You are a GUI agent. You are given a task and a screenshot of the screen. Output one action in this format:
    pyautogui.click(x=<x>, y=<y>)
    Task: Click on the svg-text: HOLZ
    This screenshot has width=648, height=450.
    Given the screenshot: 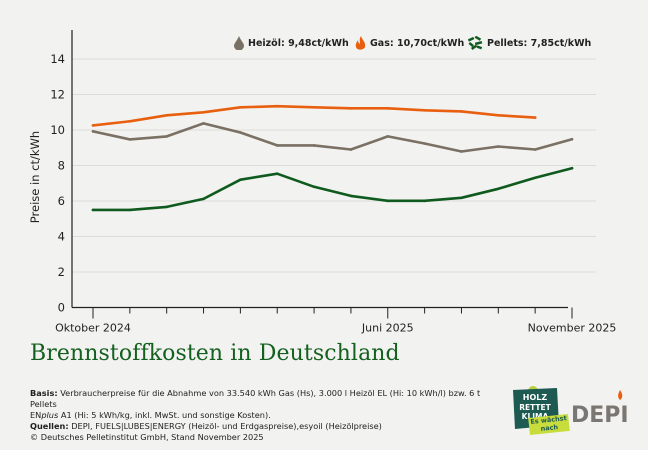 What is the action you would take?
    pyautogui.click(x=535, y=397)
    